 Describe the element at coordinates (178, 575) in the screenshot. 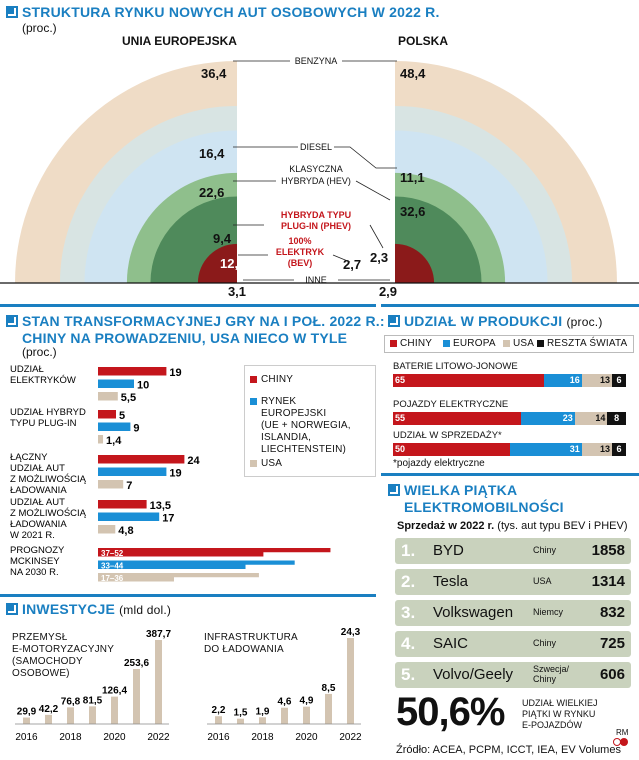

I see `bar-range-max` at that location.